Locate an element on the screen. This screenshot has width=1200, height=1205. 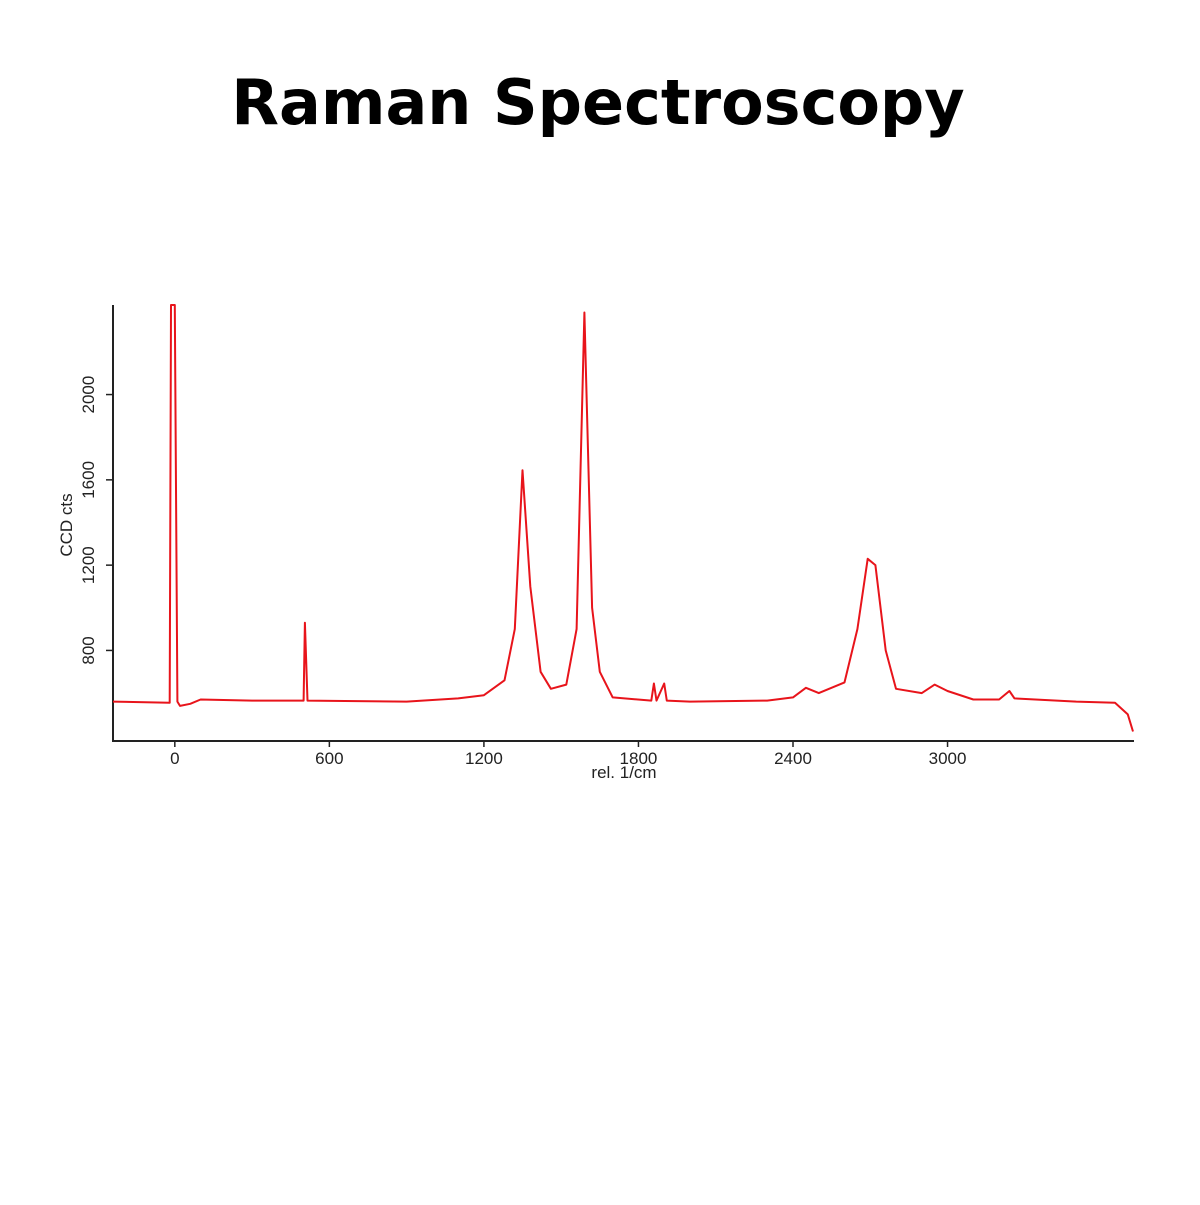
y-axis-title: CCD cts is located at coordinates (66, 524).